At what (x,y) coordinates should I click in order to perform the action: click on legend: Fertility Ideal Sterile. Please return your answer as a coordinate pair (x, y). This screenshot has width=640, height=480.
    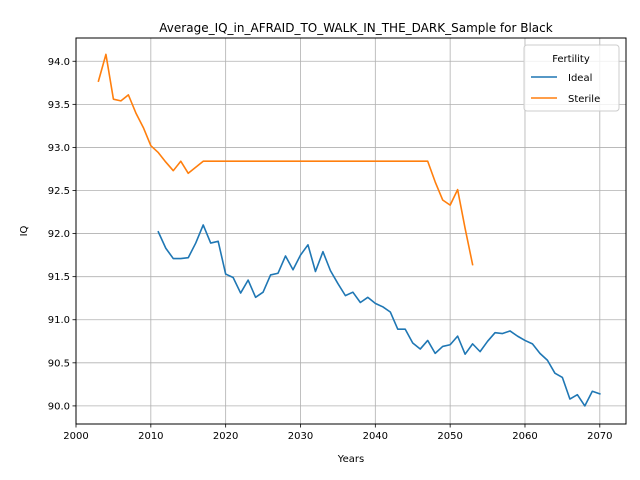
    Looking at the image, I should click on (571, 78).